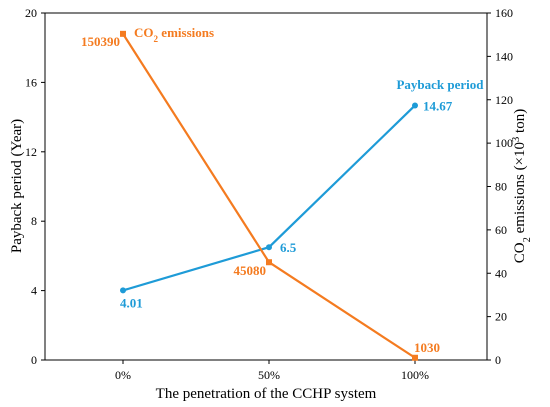 This screenshot has width=550, height=407. Describe the element at coordinates (504, 13) in the screenshot. I see `y-right-tick-label: 160` at that location.